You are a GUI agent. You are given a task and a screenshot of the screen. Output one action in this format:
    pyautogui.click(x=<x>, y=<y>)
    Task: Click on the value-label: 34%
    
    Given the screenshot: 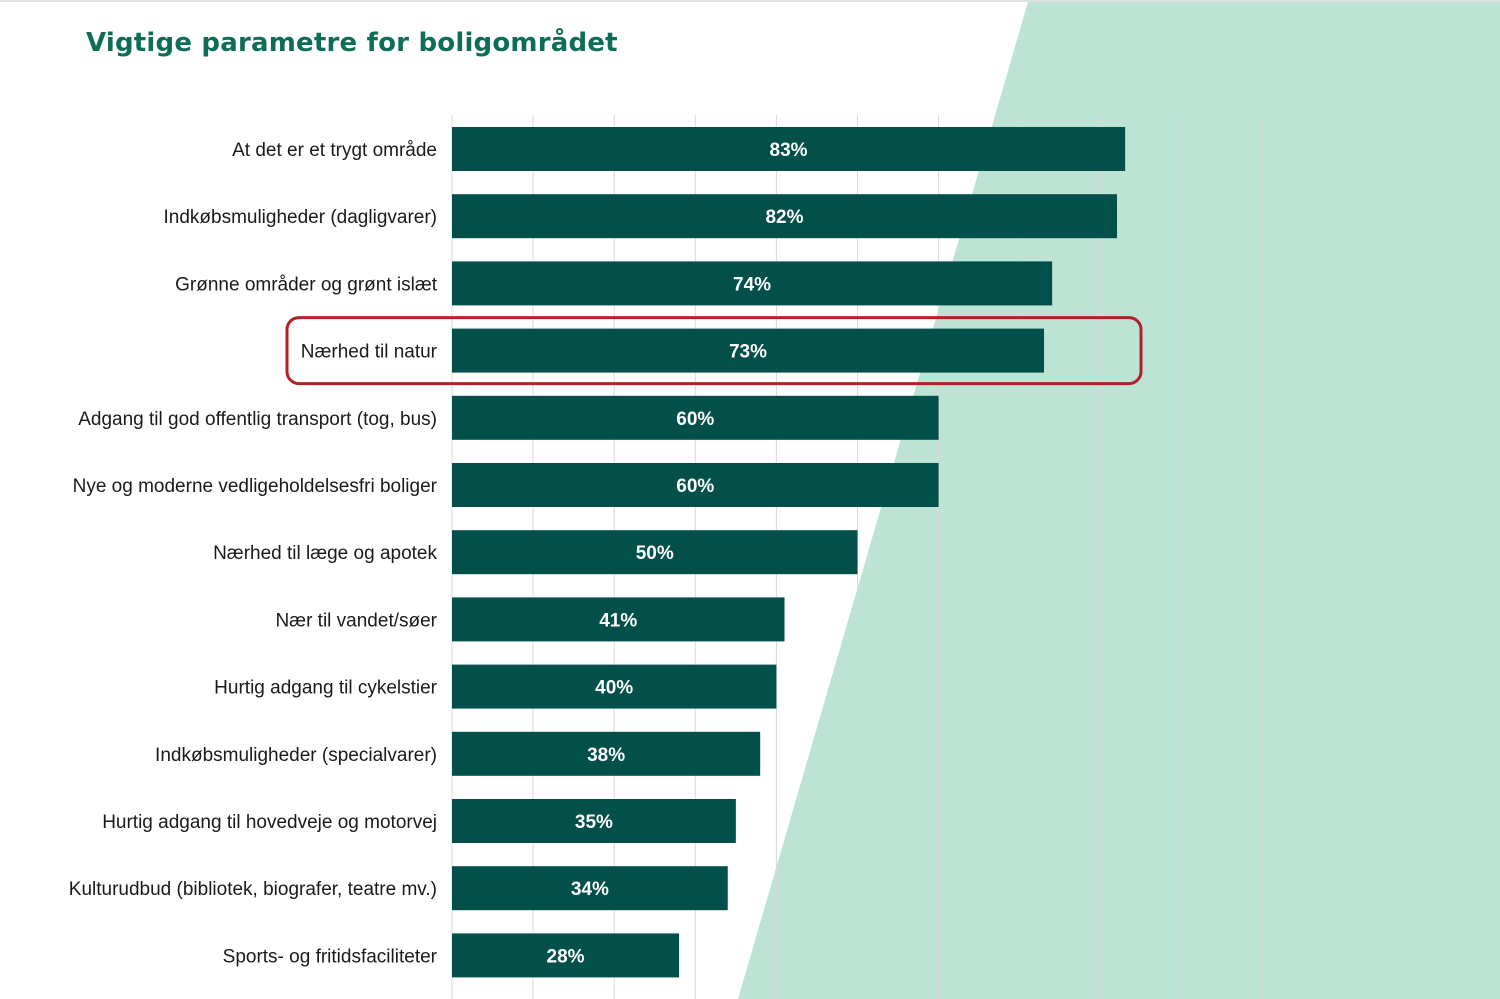 What is the action you would take?
    pyautogui.click(x=590, y=889)
    